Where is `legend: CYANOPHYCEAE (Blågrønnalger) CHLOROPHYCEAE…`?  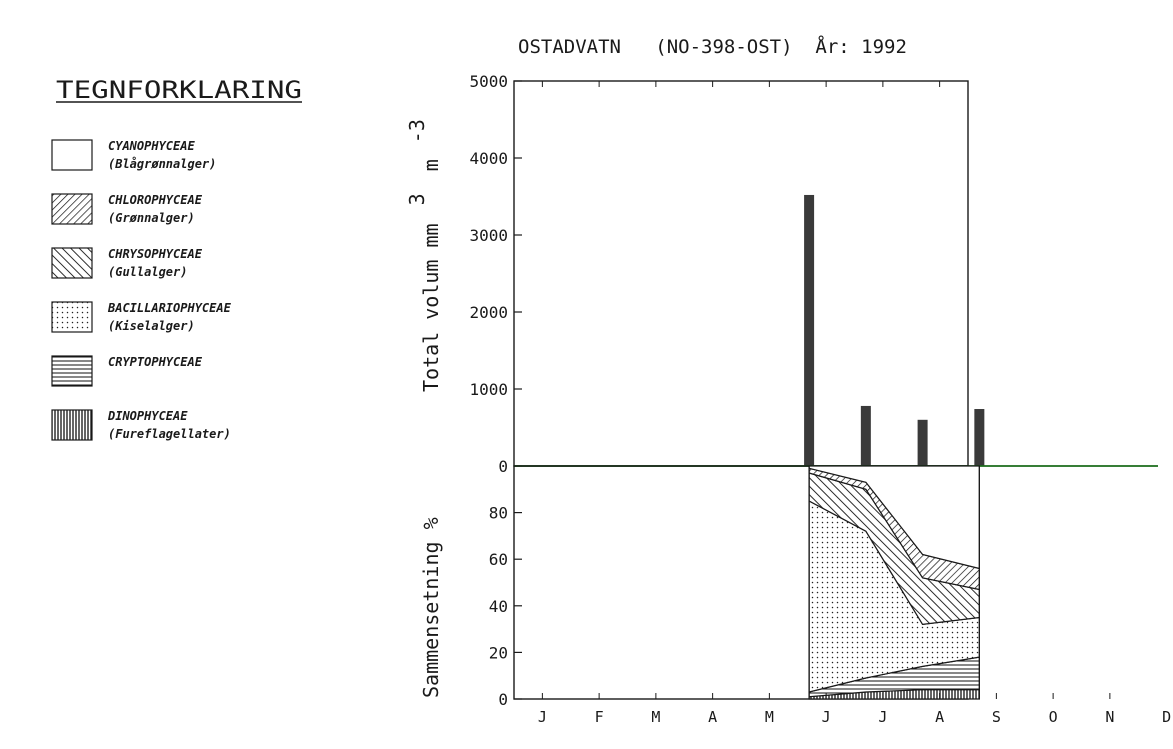
legend: CYANOPHYCEAE (Blågrønnalger) CHLOROPHYCEAE… is located at coordinates (141, 290).